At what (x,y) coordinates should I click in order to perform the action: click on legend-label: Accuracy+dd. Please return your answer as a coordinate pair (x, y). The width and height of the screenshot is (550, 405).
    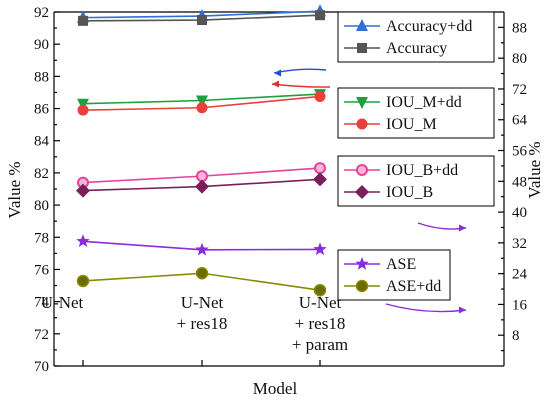
    Looking at the image, I should click on (429, 26).